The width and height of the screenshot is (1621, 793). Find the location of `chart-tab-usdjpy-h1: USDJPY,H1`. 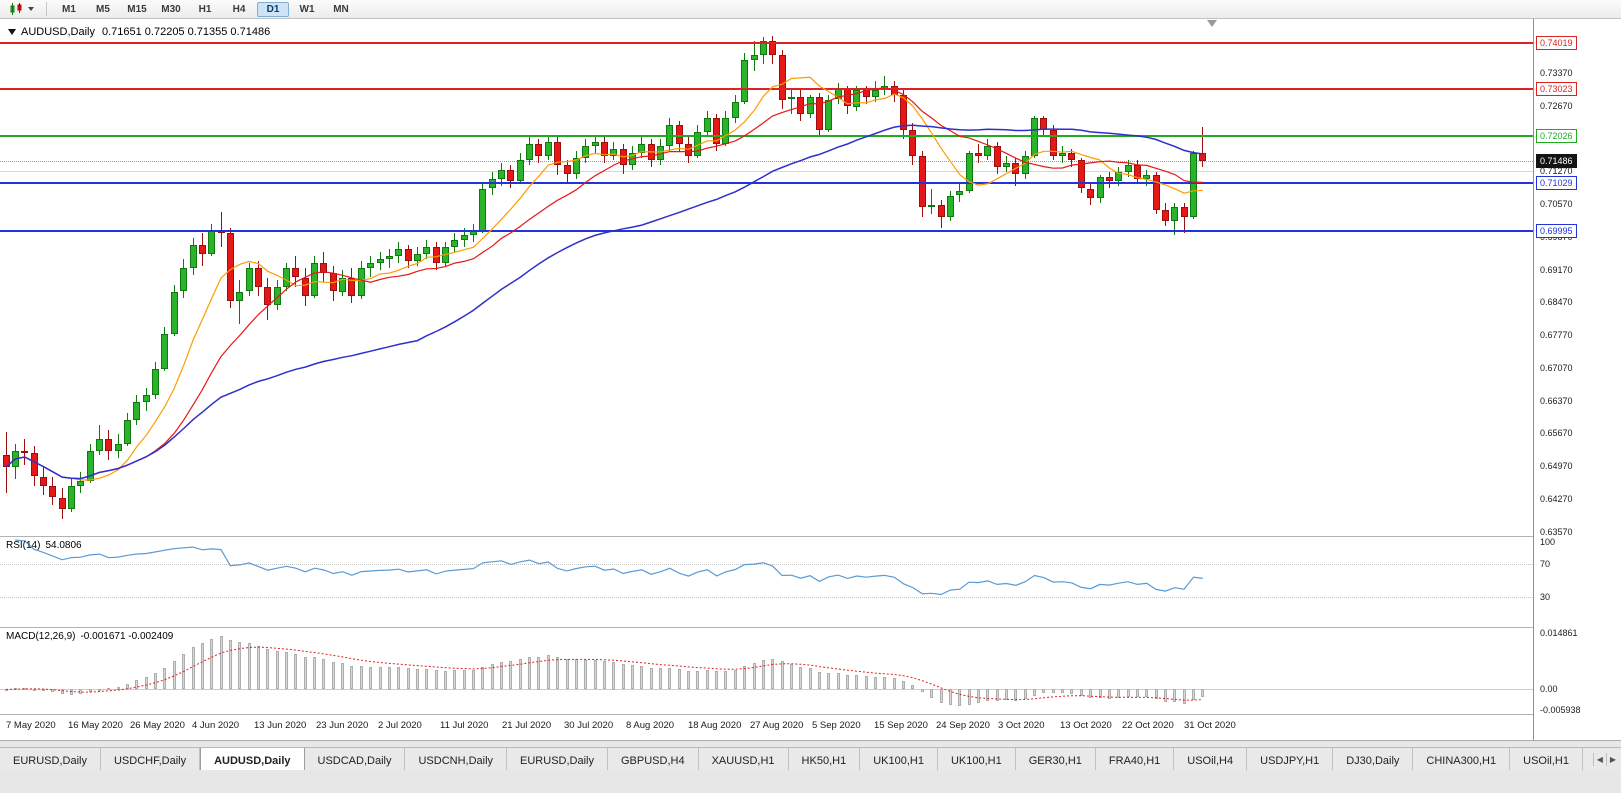

chart-tab-usdjpy-h1: USDJPY,H1 is located at coordinates (1290, 759).